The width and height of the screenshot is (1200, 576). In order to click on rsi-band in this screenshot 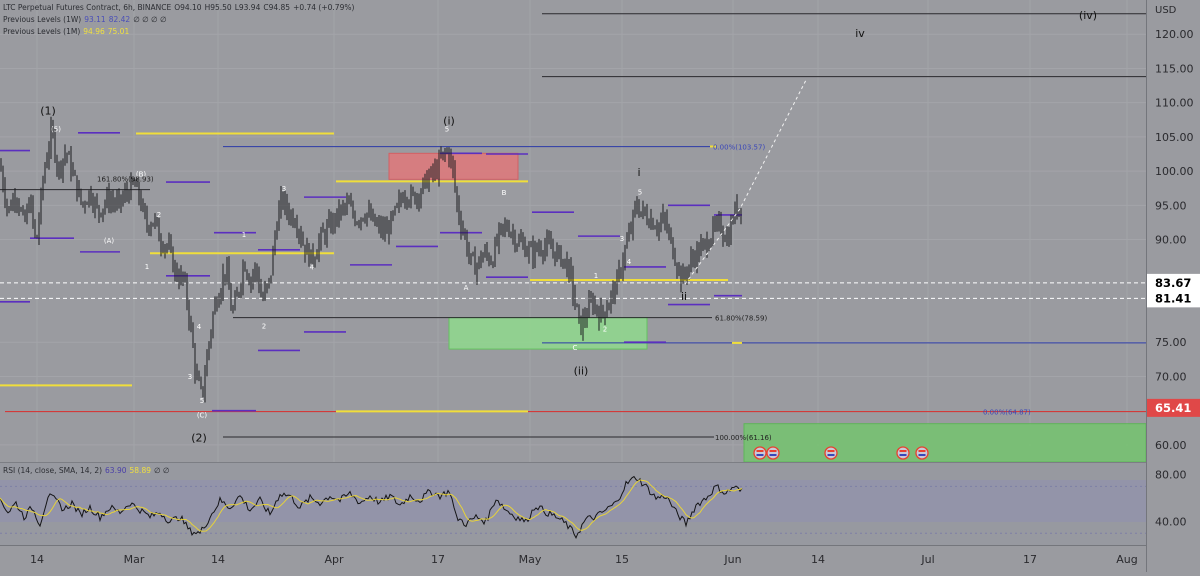, I will do `click(573, 501)`.